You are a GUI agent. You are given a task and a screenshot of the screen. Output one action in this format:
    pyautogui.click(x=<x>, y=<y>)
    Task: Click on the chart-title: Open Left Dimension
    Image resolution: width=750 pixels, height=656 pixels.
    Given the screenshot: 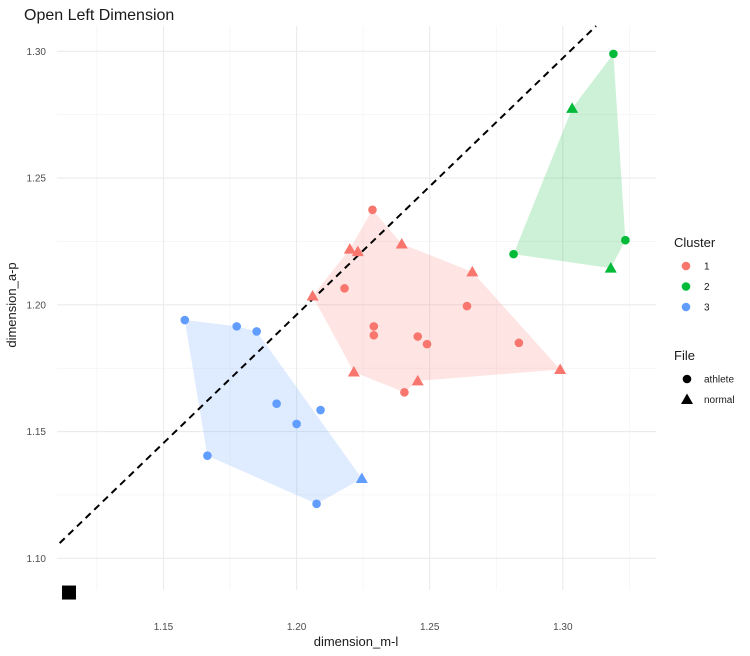 What is the action you would take?
    pyautogui.click(x=99, y=15)
    